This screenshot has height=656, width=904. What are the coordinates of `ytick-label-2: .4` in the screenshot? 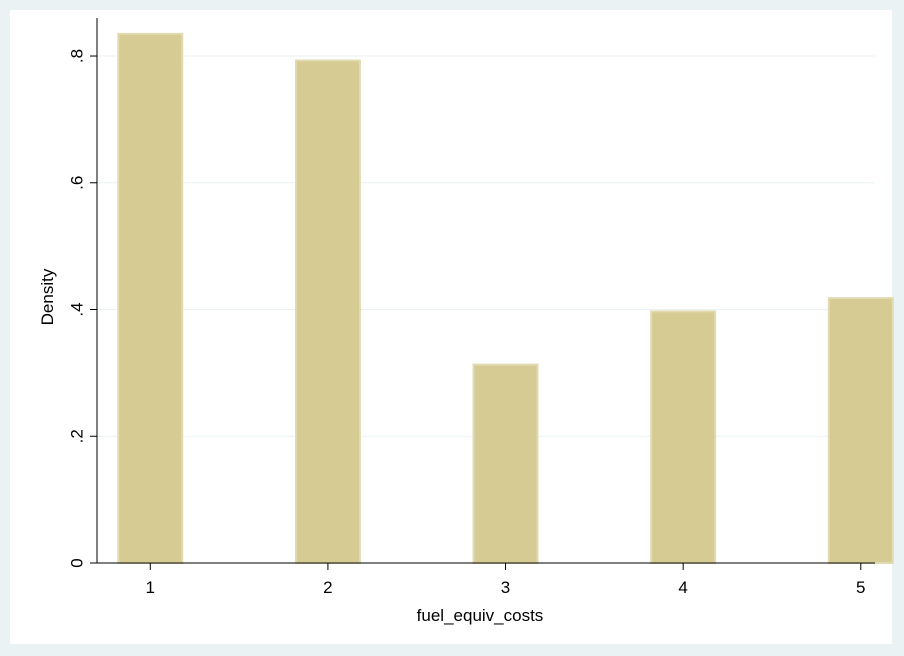 It's located at (76, 309).